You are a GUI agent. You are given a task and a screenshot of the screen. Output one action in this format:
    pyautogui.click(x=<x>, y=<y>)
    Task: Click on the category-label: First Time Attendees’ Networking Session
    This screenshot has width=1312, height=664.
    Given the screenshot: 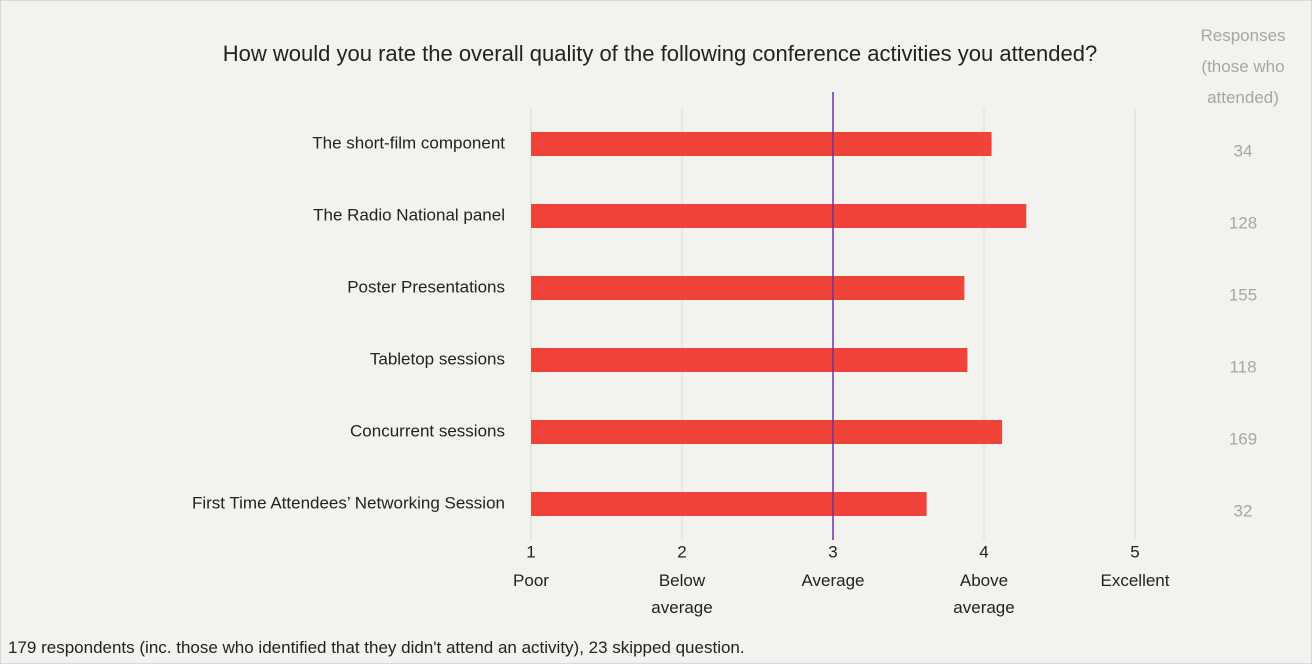 What is the action you would take?
    pyautogui.click(x=348, y=502)
    